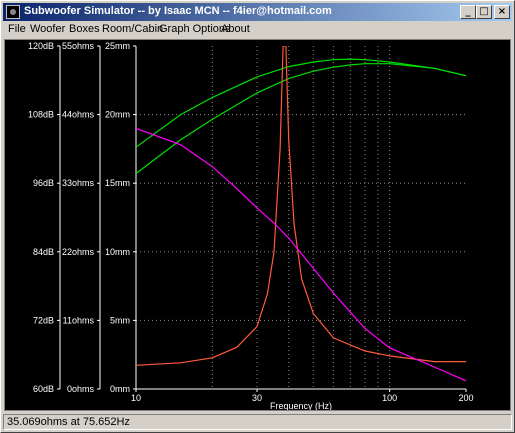 This screenshot has width=515, height=433. What do you see at coordinates (389, 398) in the screenshot?
I see `x-tick-label: 100` at bounding box center [389, 398].